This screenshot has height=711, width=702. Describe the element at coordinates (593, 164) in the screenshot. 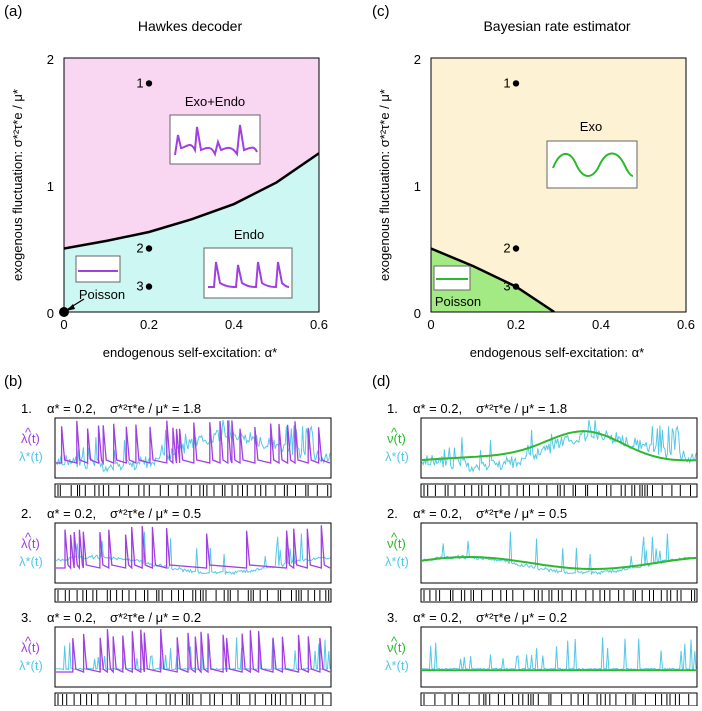

I see `inset-exo-trace` at that location.